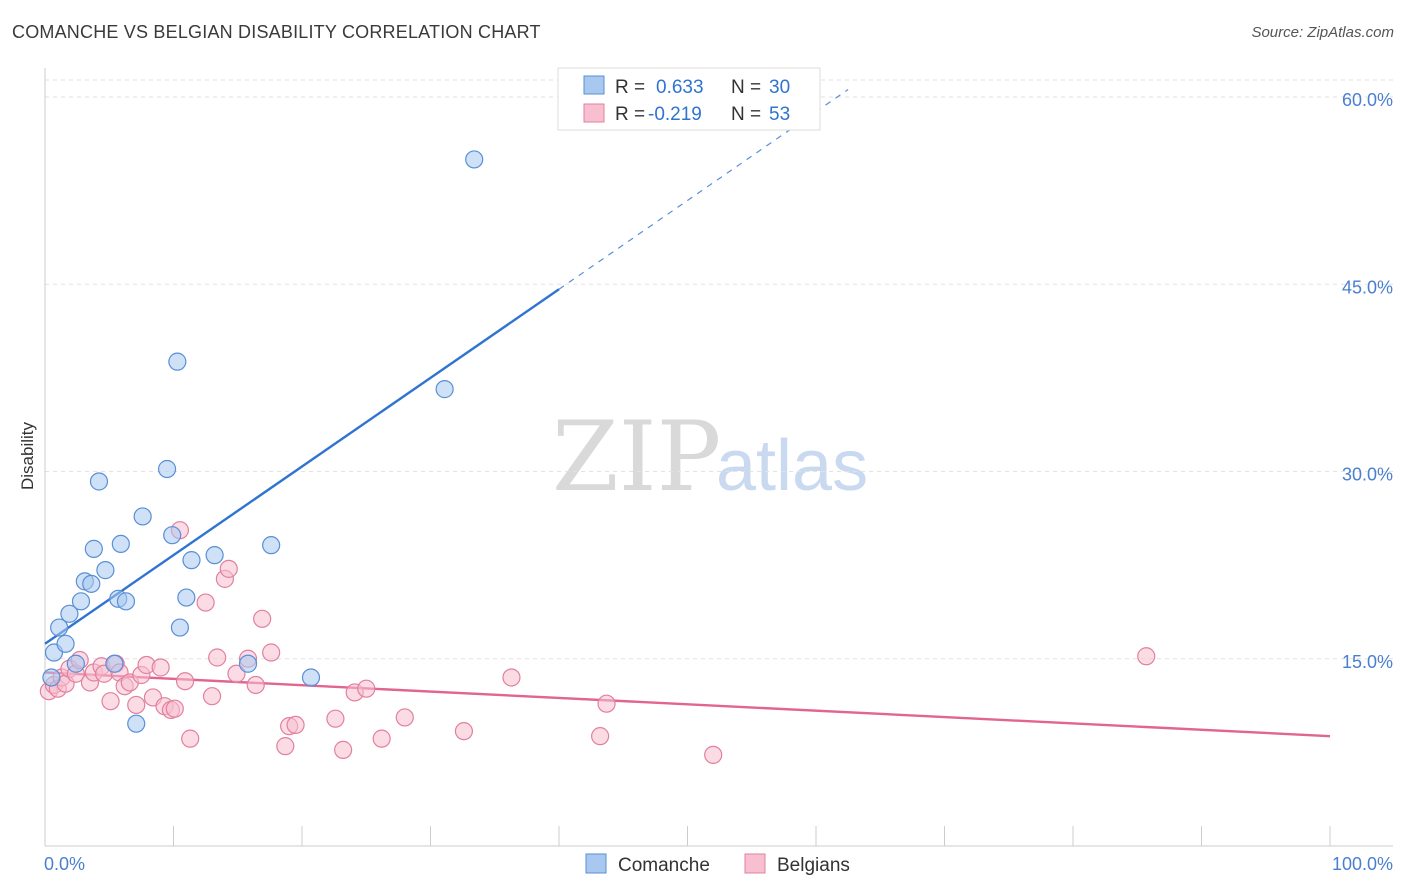  What do you see at coordinates (630, 114) in the screenshot?
I see `legend-r-label-belgians: R =` at bounding box center [630, 114].